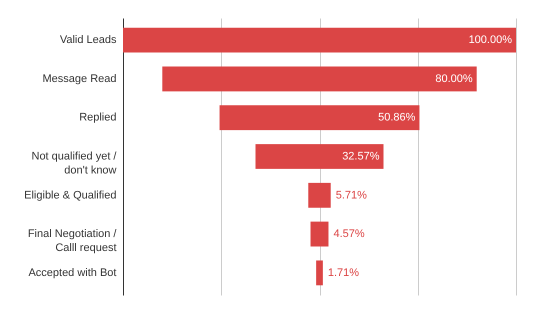  What do you see at coordinates (97, 118) in the screenshot?
I see `category-label: Replied` at bounding box center [97, 118].